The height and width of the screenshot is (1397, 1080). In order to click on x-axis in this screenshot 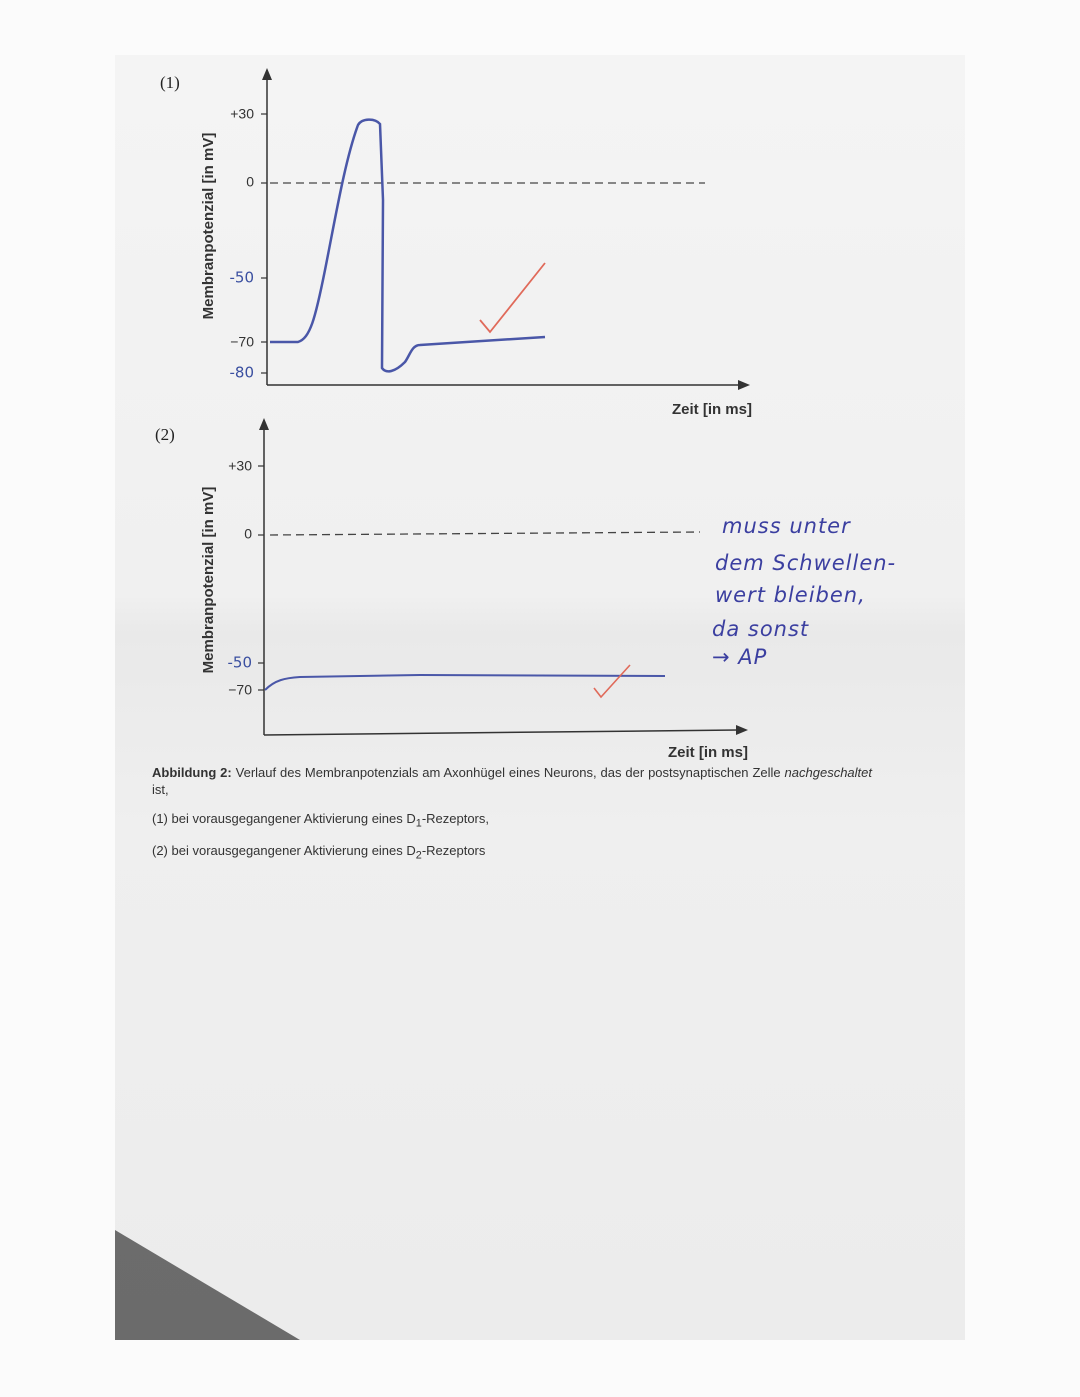, I will do `click(501, 732)`.